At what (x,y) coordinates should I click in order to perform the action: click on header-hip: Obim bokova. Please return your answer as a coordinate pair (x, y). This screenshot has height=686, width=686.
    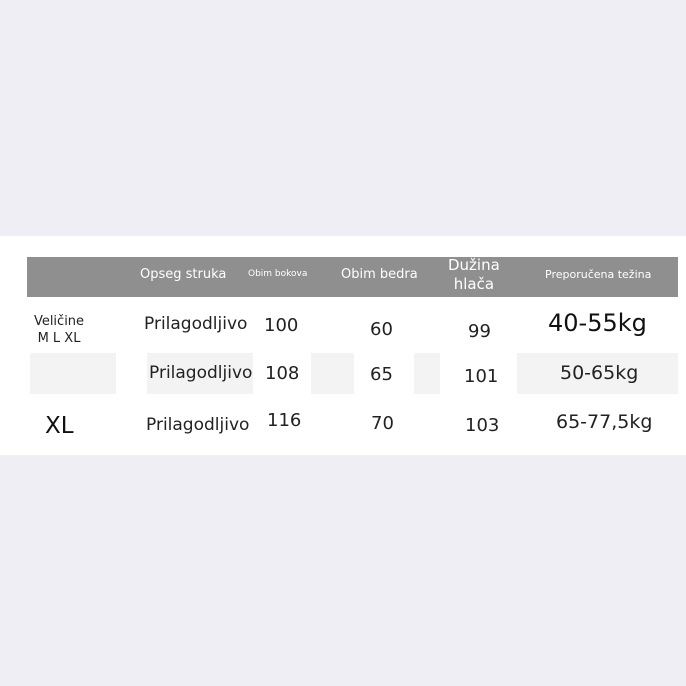
    Looking at the image, I should click on (278, 274).